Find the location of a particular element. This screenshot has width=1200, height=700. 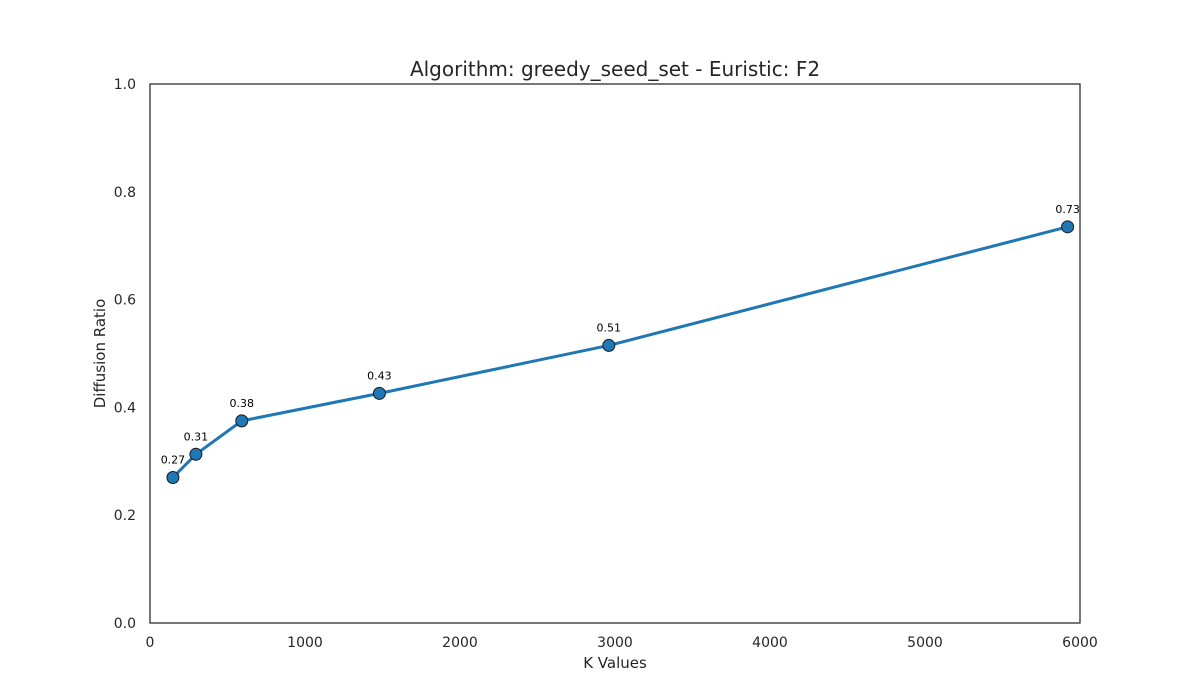

y-tick-label: 0.0 is located at coordinates (125, 624).